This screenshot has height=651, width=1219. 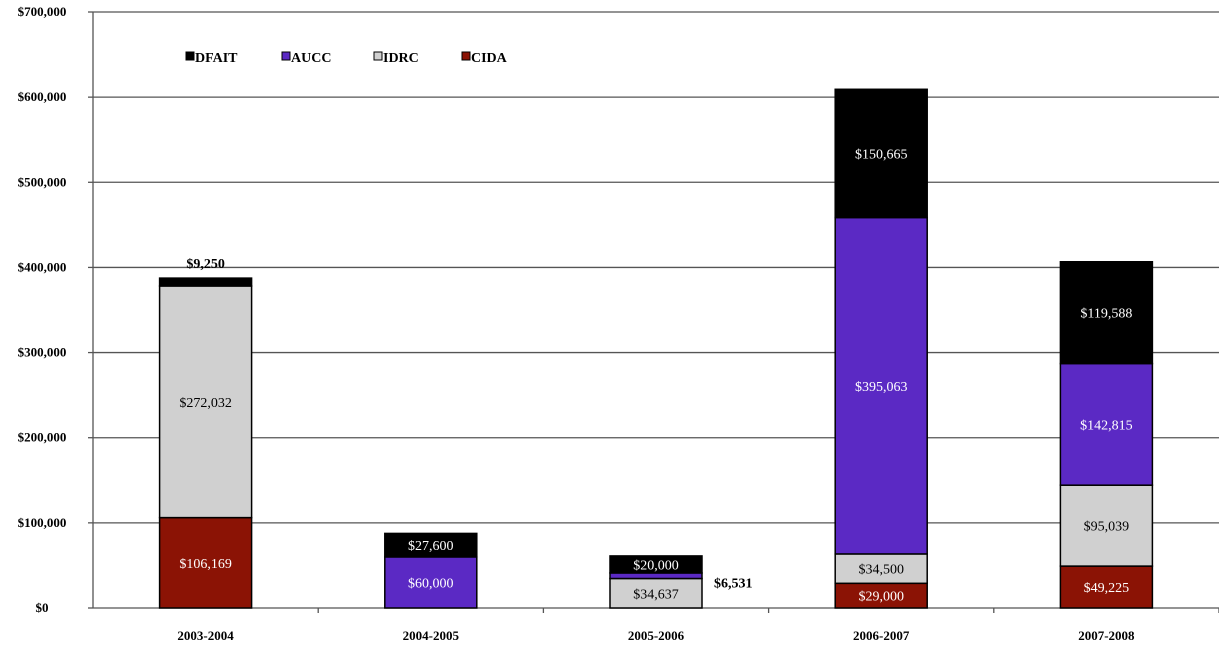 What do you see at coordinates (1106, 635) in the screenshot?
I see `x-tick-label: 2007-2008` at bounding box center [1106, 635].